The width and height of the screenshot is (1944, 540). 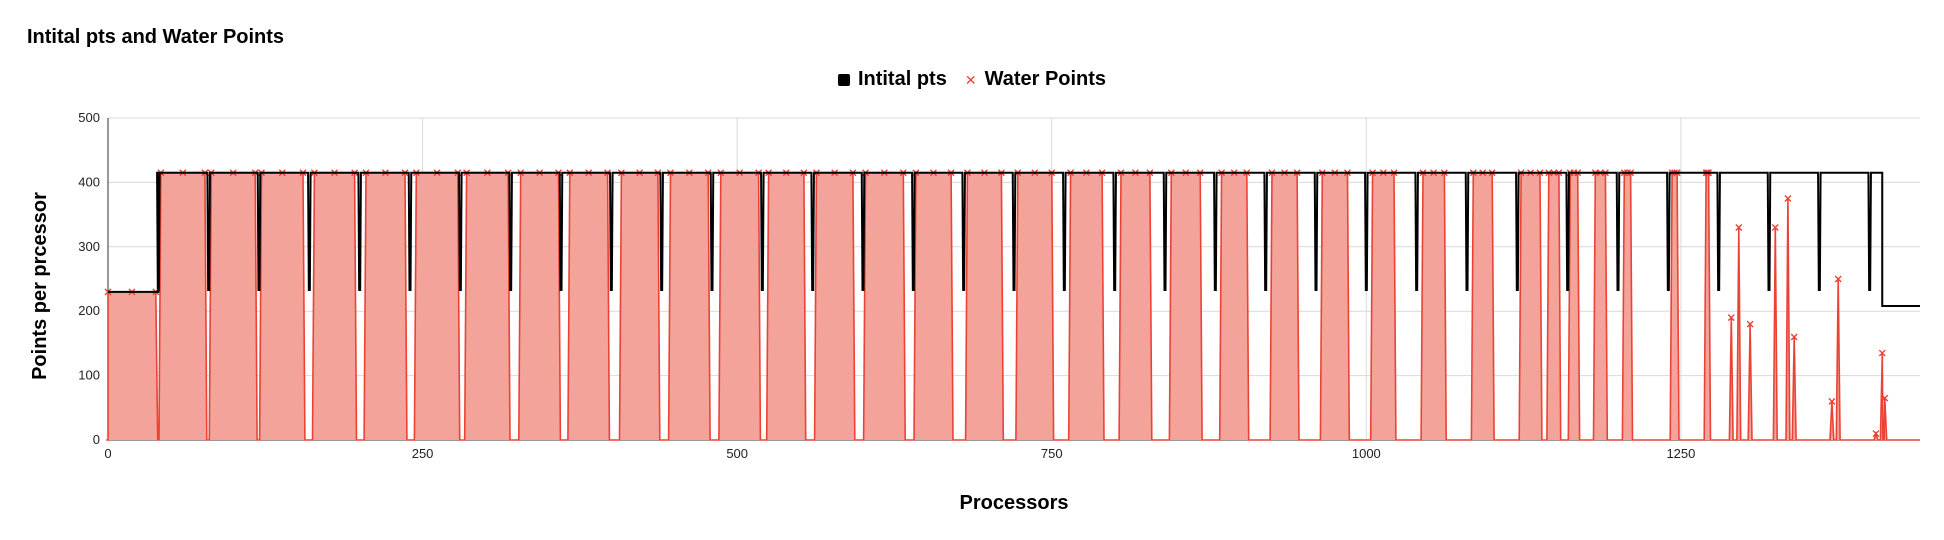 What do you see at coordinates (156, 37) in the screenshot?
I see `chart-title: Intital pts and Water Points` at bounding box center [156, 37].